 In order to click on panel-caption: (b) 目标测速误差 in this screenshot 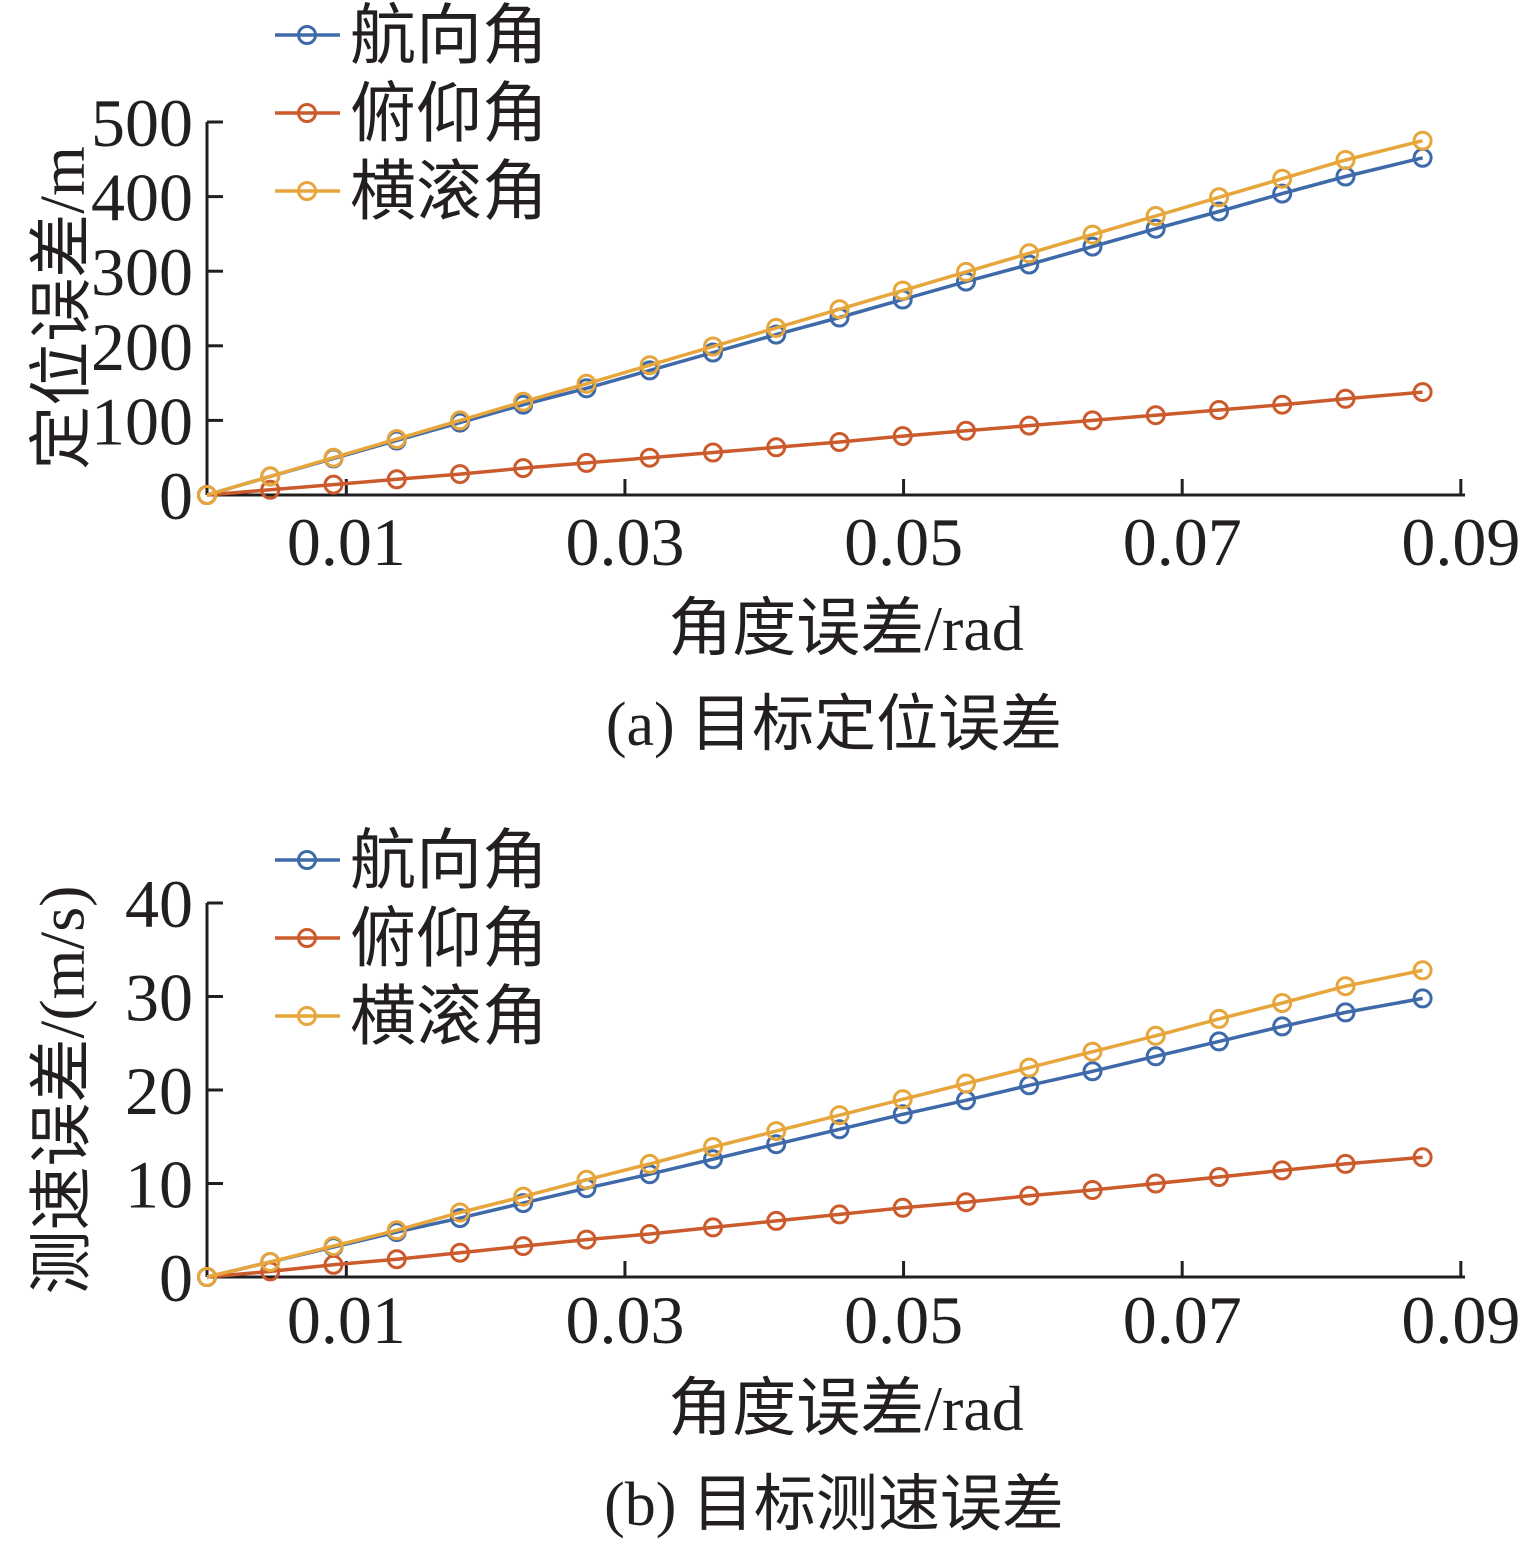, I will do `click(834, 1505)`.